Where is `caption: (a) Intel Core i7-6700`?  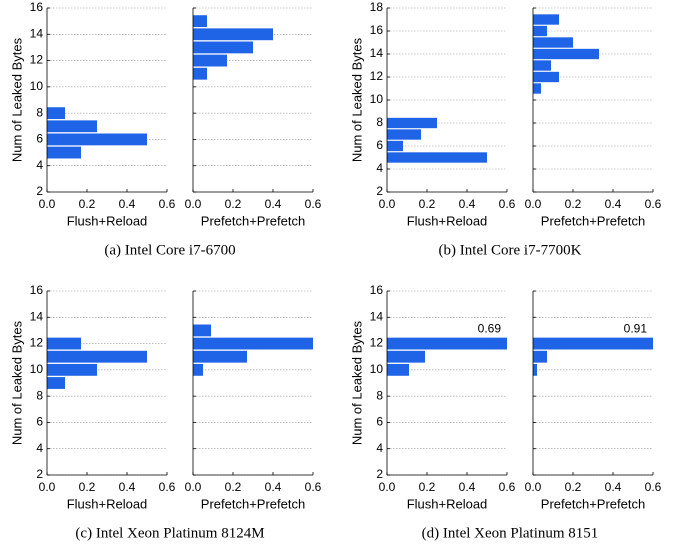
caption: (a) Intel Core i7-6700 is located at coordinates (169, 250).